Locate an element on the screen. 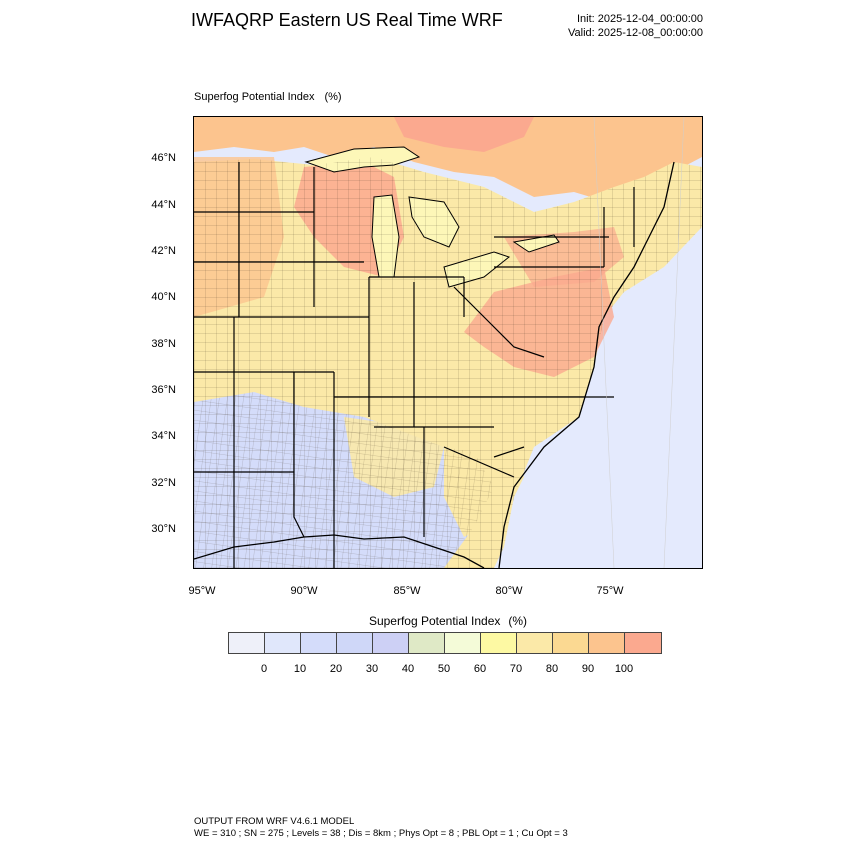 This screenshot has height=850, width=850. lat-label: 44°N is located at coordinates (163, 205).